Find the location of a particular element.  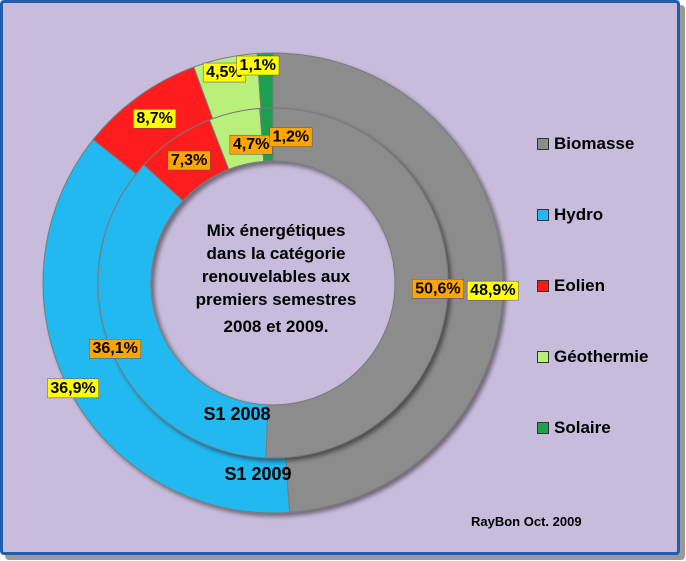

ring-label-2008: S1 2008 is located at coordinates (236, 414).